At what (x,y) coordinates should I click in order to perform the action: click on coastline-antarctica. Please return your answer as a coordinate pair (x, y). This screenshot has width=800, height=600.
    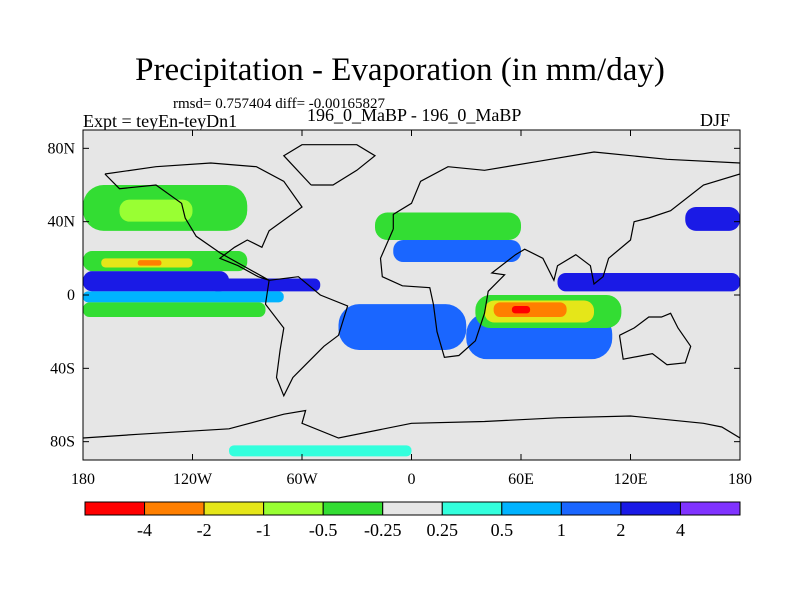
    Looking at the image, I should click on (411, 424).